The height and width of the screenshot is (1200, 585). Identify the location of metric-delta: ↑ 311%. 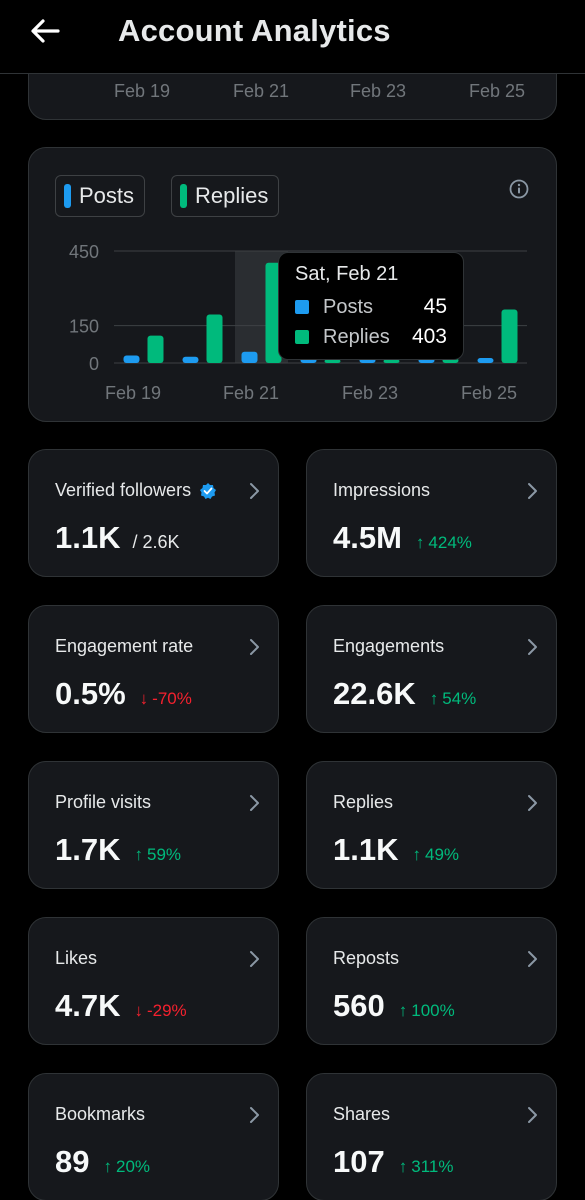
(426, 1167).